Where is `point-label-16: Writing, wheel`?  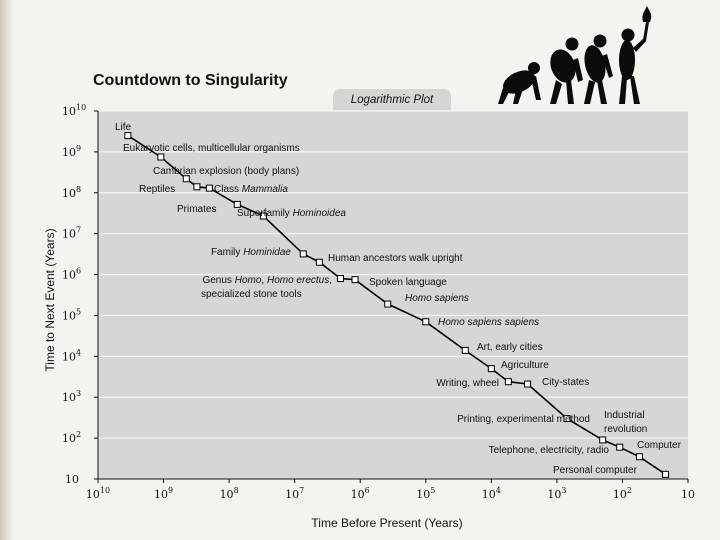 point-label-16: Writing, wheel is located at coordinates (467, 383).